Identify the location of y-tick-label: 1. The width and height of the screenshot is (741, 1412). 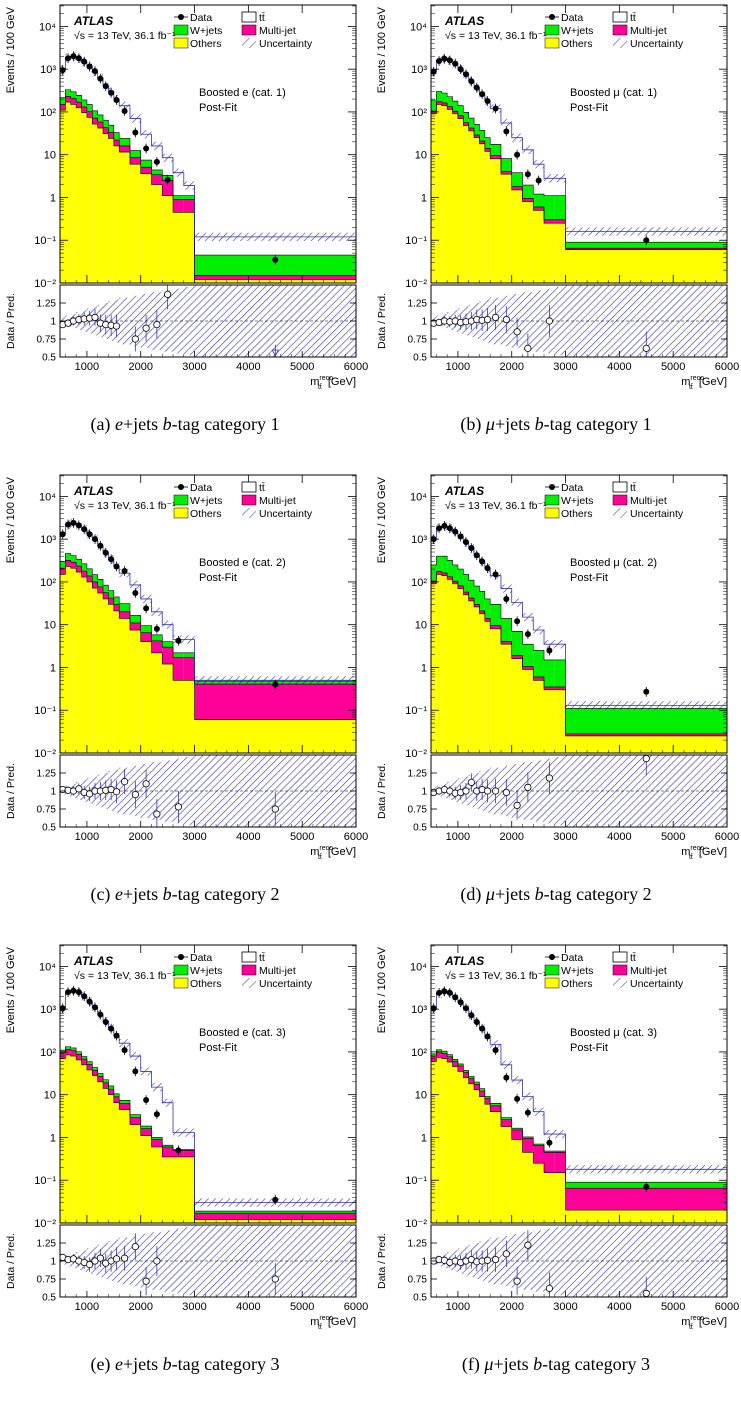
(424, 1138).